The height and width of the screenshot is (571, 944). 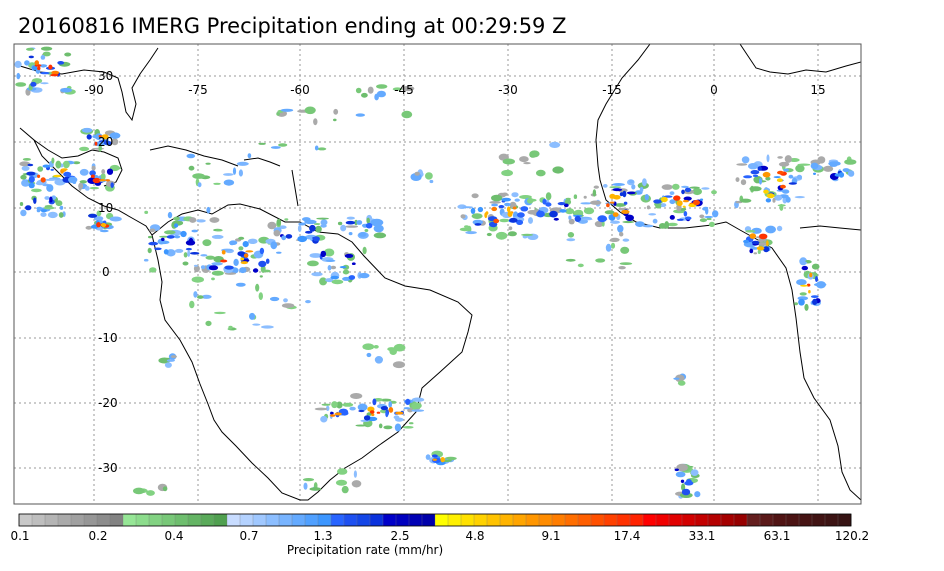 What do you see at coordinates (777, 536) in the screenshot?
I see `colorbar-tick-label: 63.1` at bounding box center [777, 536].